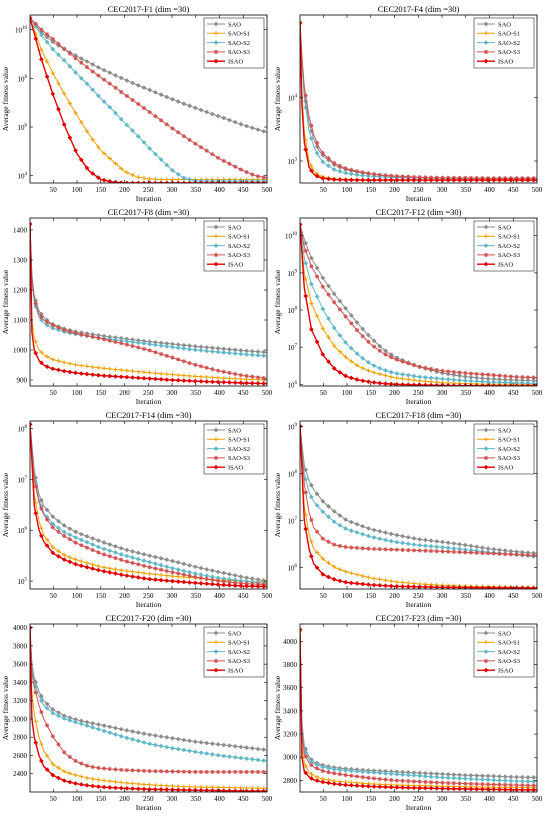 This screenshot has height=816, width=550. What do you see at coordinates (20, 756) in the screenshot?
I see `y-tick-label: 2600` at bounding box center [20, 756].